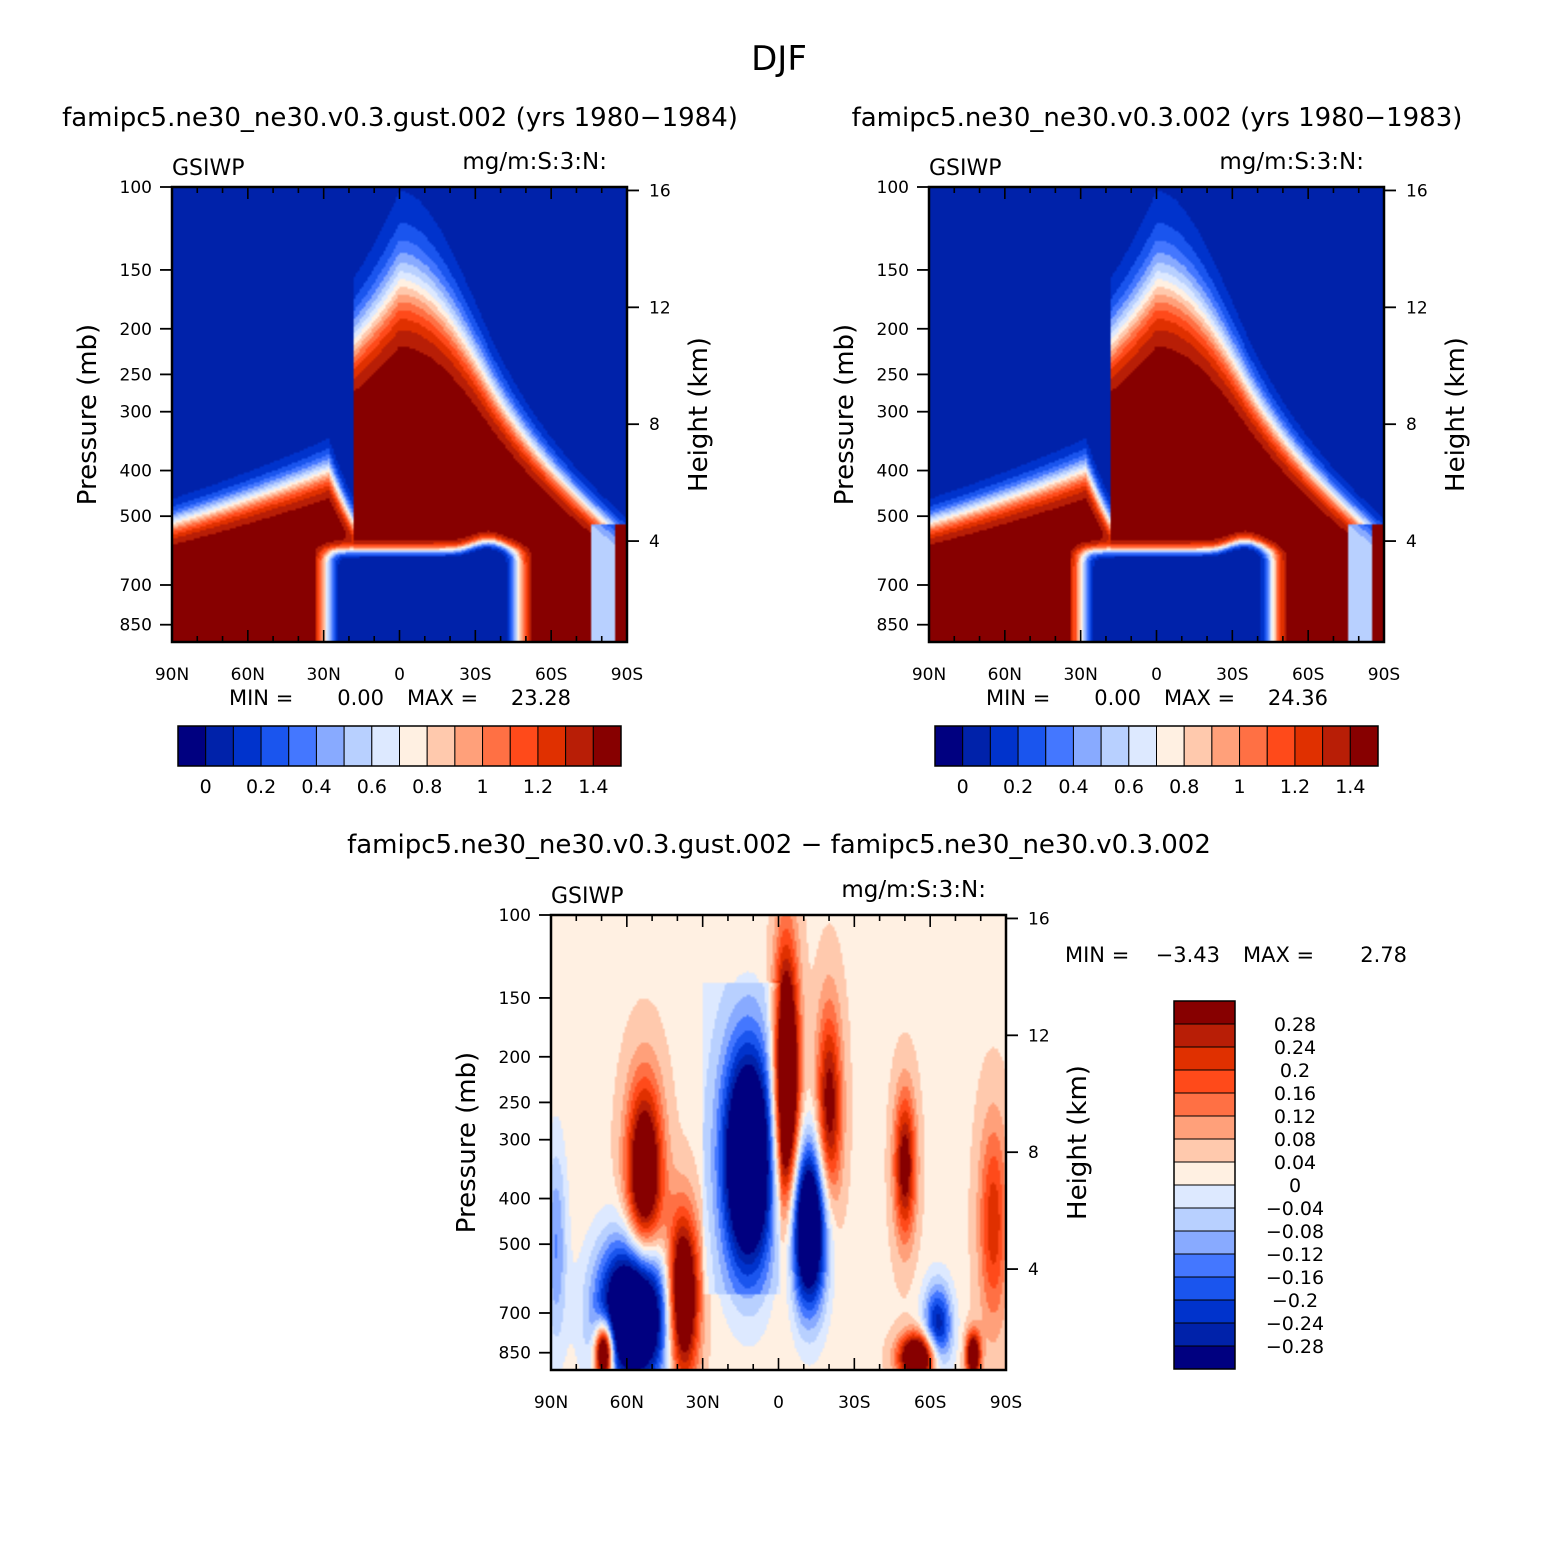  I want to click on p1-ytick-label: 400, so click(893, 472).